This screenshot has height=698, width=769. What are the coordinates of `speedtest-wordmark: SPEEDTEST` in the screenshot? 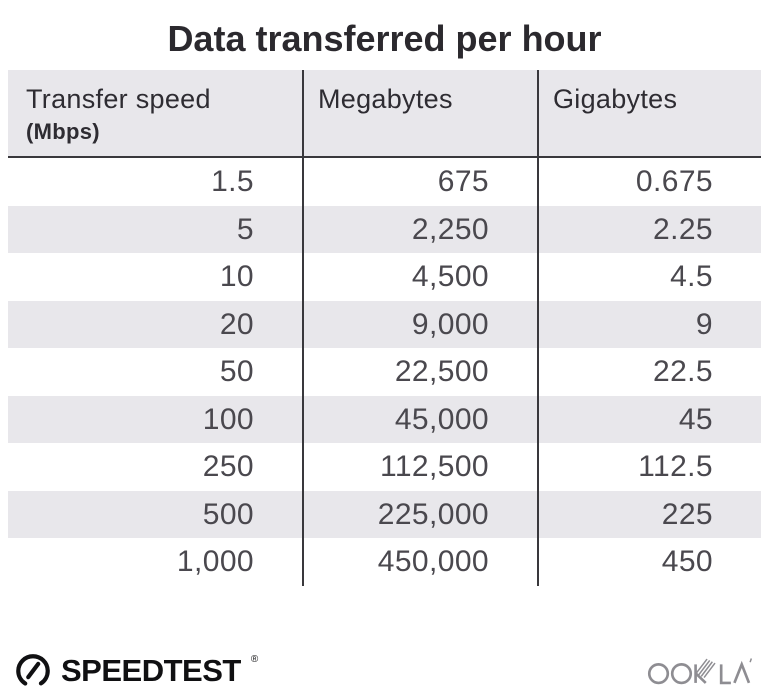 It's located at (151, 670).